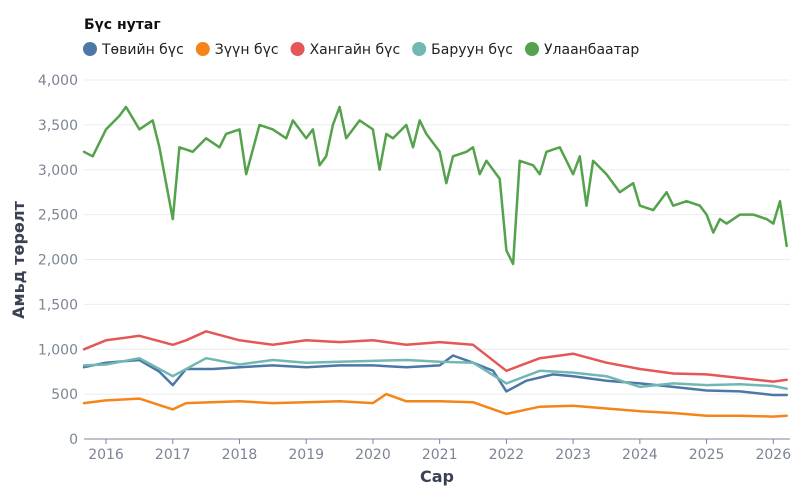  I want to click on x-tick-label: 2026, so click(773, 455).